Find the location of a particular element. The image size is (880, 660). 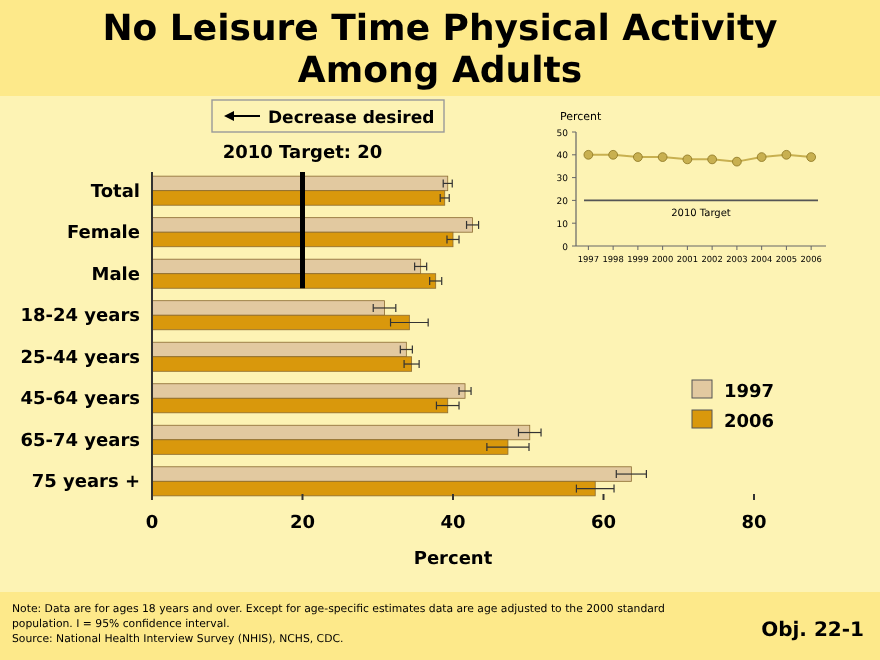

y-tick-label: 18-24 years is located at coordinates (80, 317).